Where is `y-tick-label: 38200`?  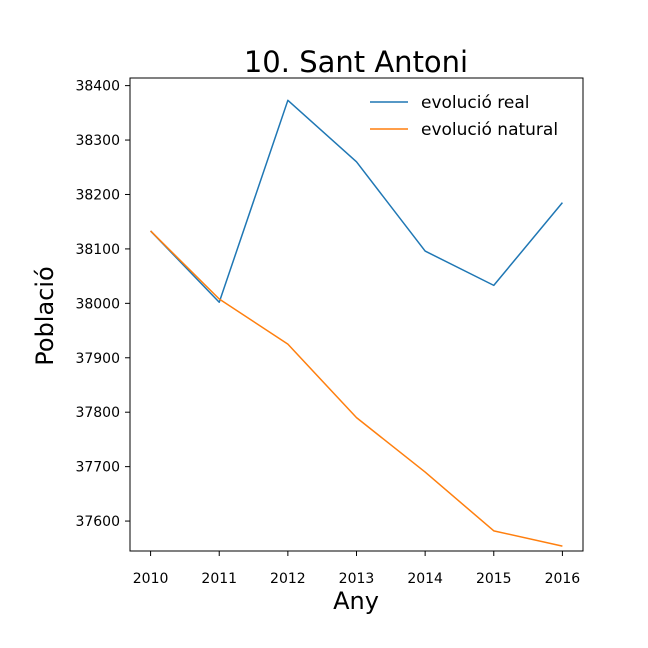
y-tick-label: 38200 is located at coordinates (97, 195).